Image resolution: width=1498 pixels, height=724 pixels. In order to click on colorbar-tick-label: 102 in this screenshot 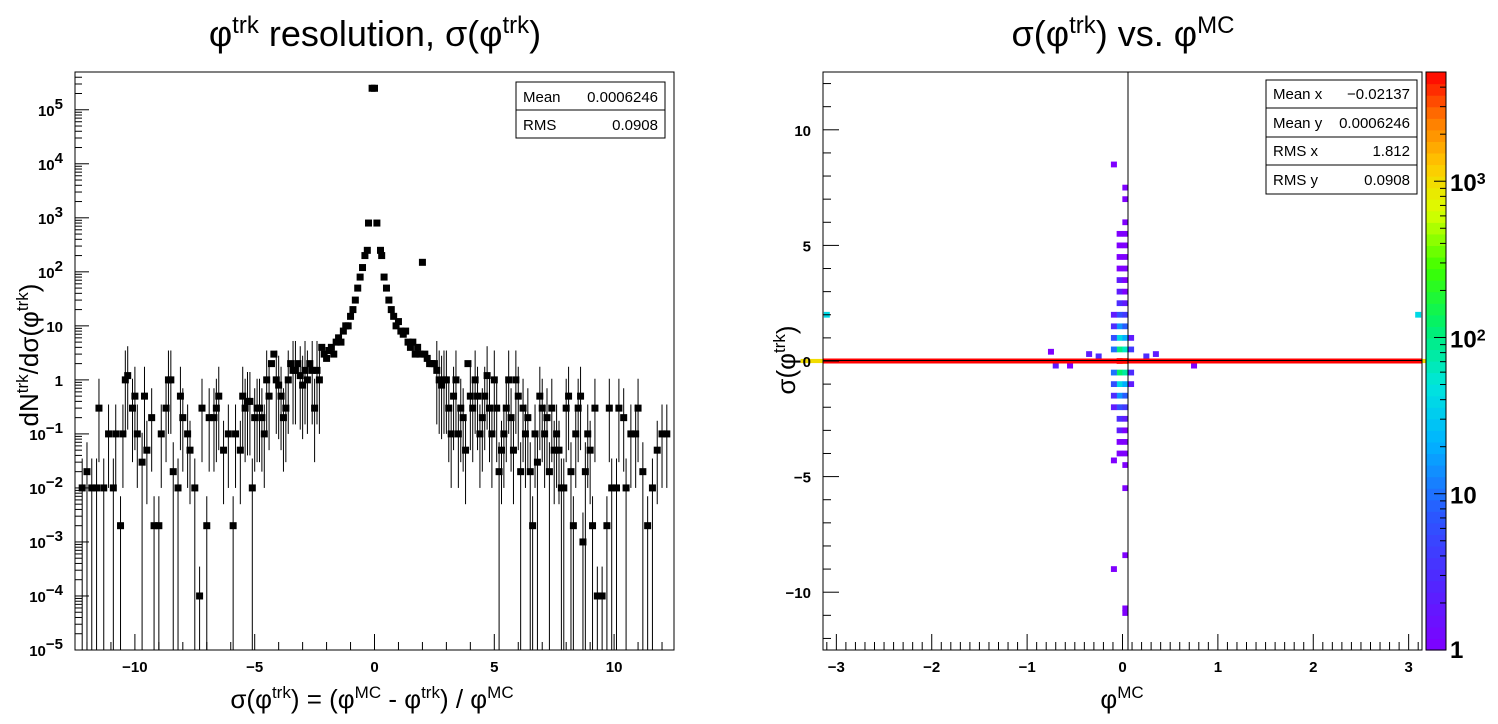, I will do `click(1468, 339)`.